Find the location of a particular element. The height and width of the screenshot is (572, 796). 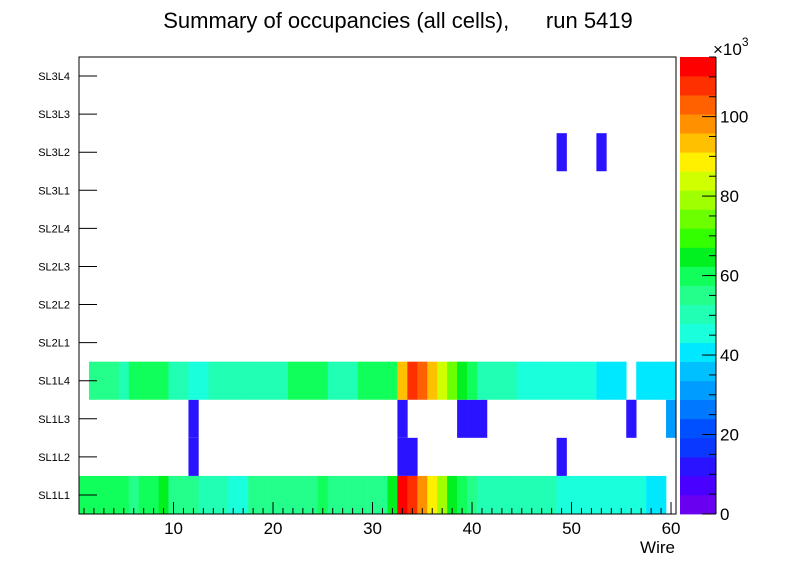

x-tick-label-10: 10 is located at coordinates (173, 528).